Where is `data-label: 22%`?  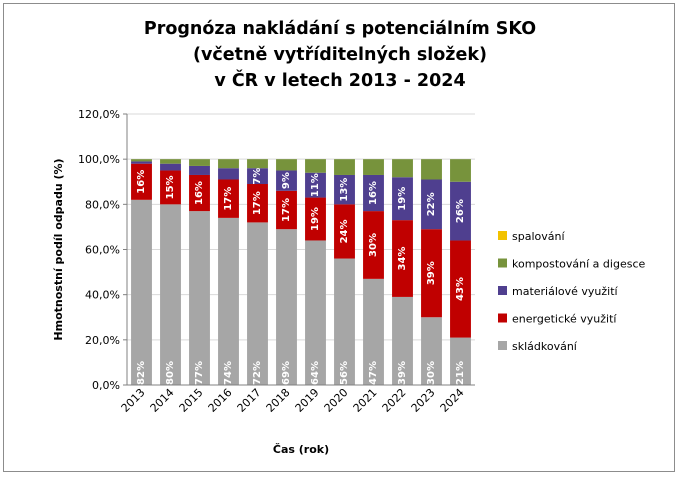 data-label: 22% is located at coordinates (431, 204).